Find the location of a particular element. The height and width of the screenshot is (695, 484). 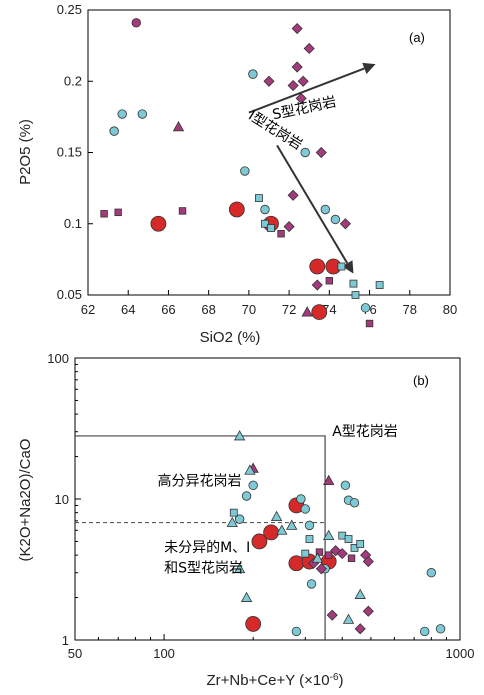

panel-b-x-tick-label: 1000 is located at coordinates (460, 653).